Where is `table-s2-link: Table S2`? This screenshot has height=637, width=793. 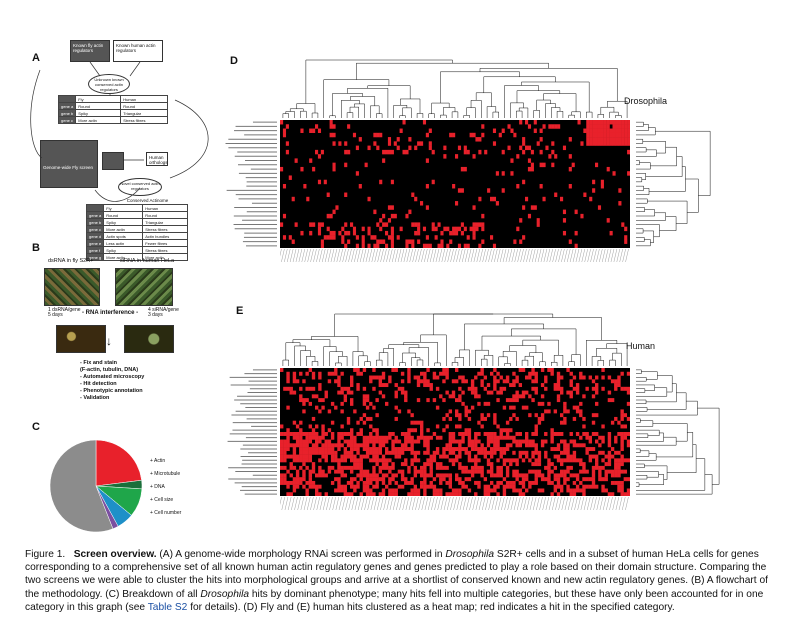
table-s2-link: Table S2 is located at coordinates (167, 607).